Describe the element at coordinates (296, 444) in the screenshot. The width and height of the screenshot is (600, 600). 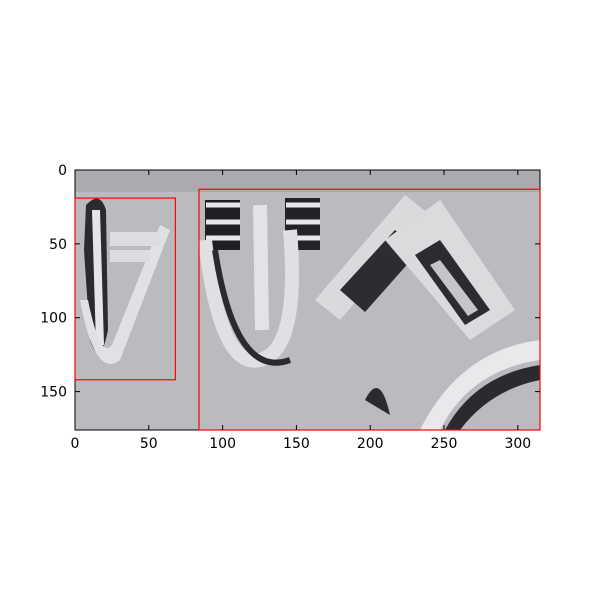
I see `x-tick-label: 150` at that location.